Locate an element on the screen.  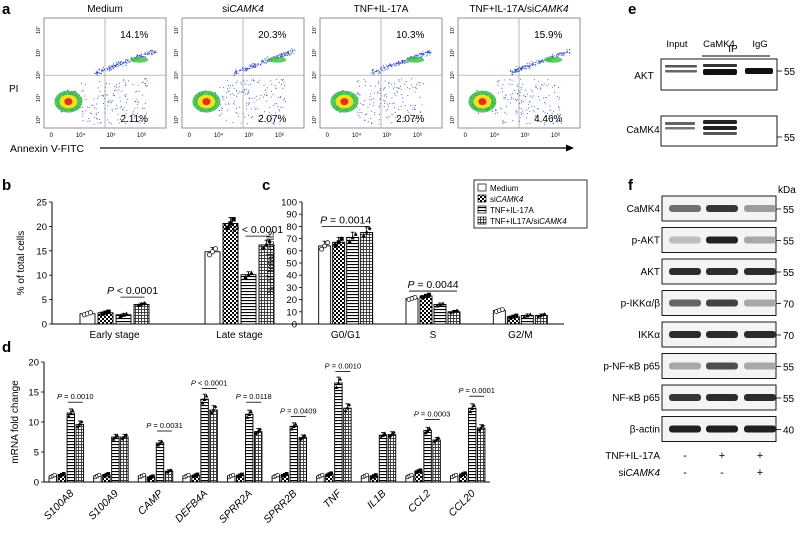
p-symbol: P is located at coordinates (416, 414).